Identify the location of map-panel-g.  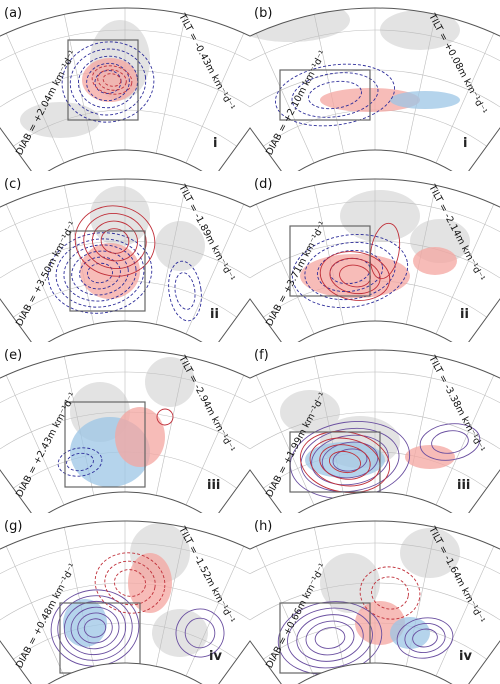
(125, 602).